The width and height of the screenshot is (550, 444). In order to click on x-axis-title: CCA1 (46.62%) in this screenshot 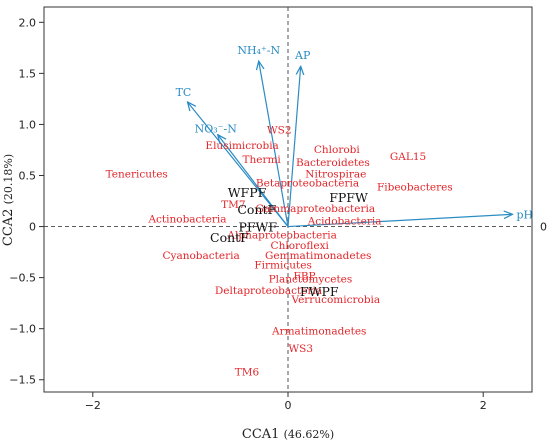, I will do `click(288, 434)`.